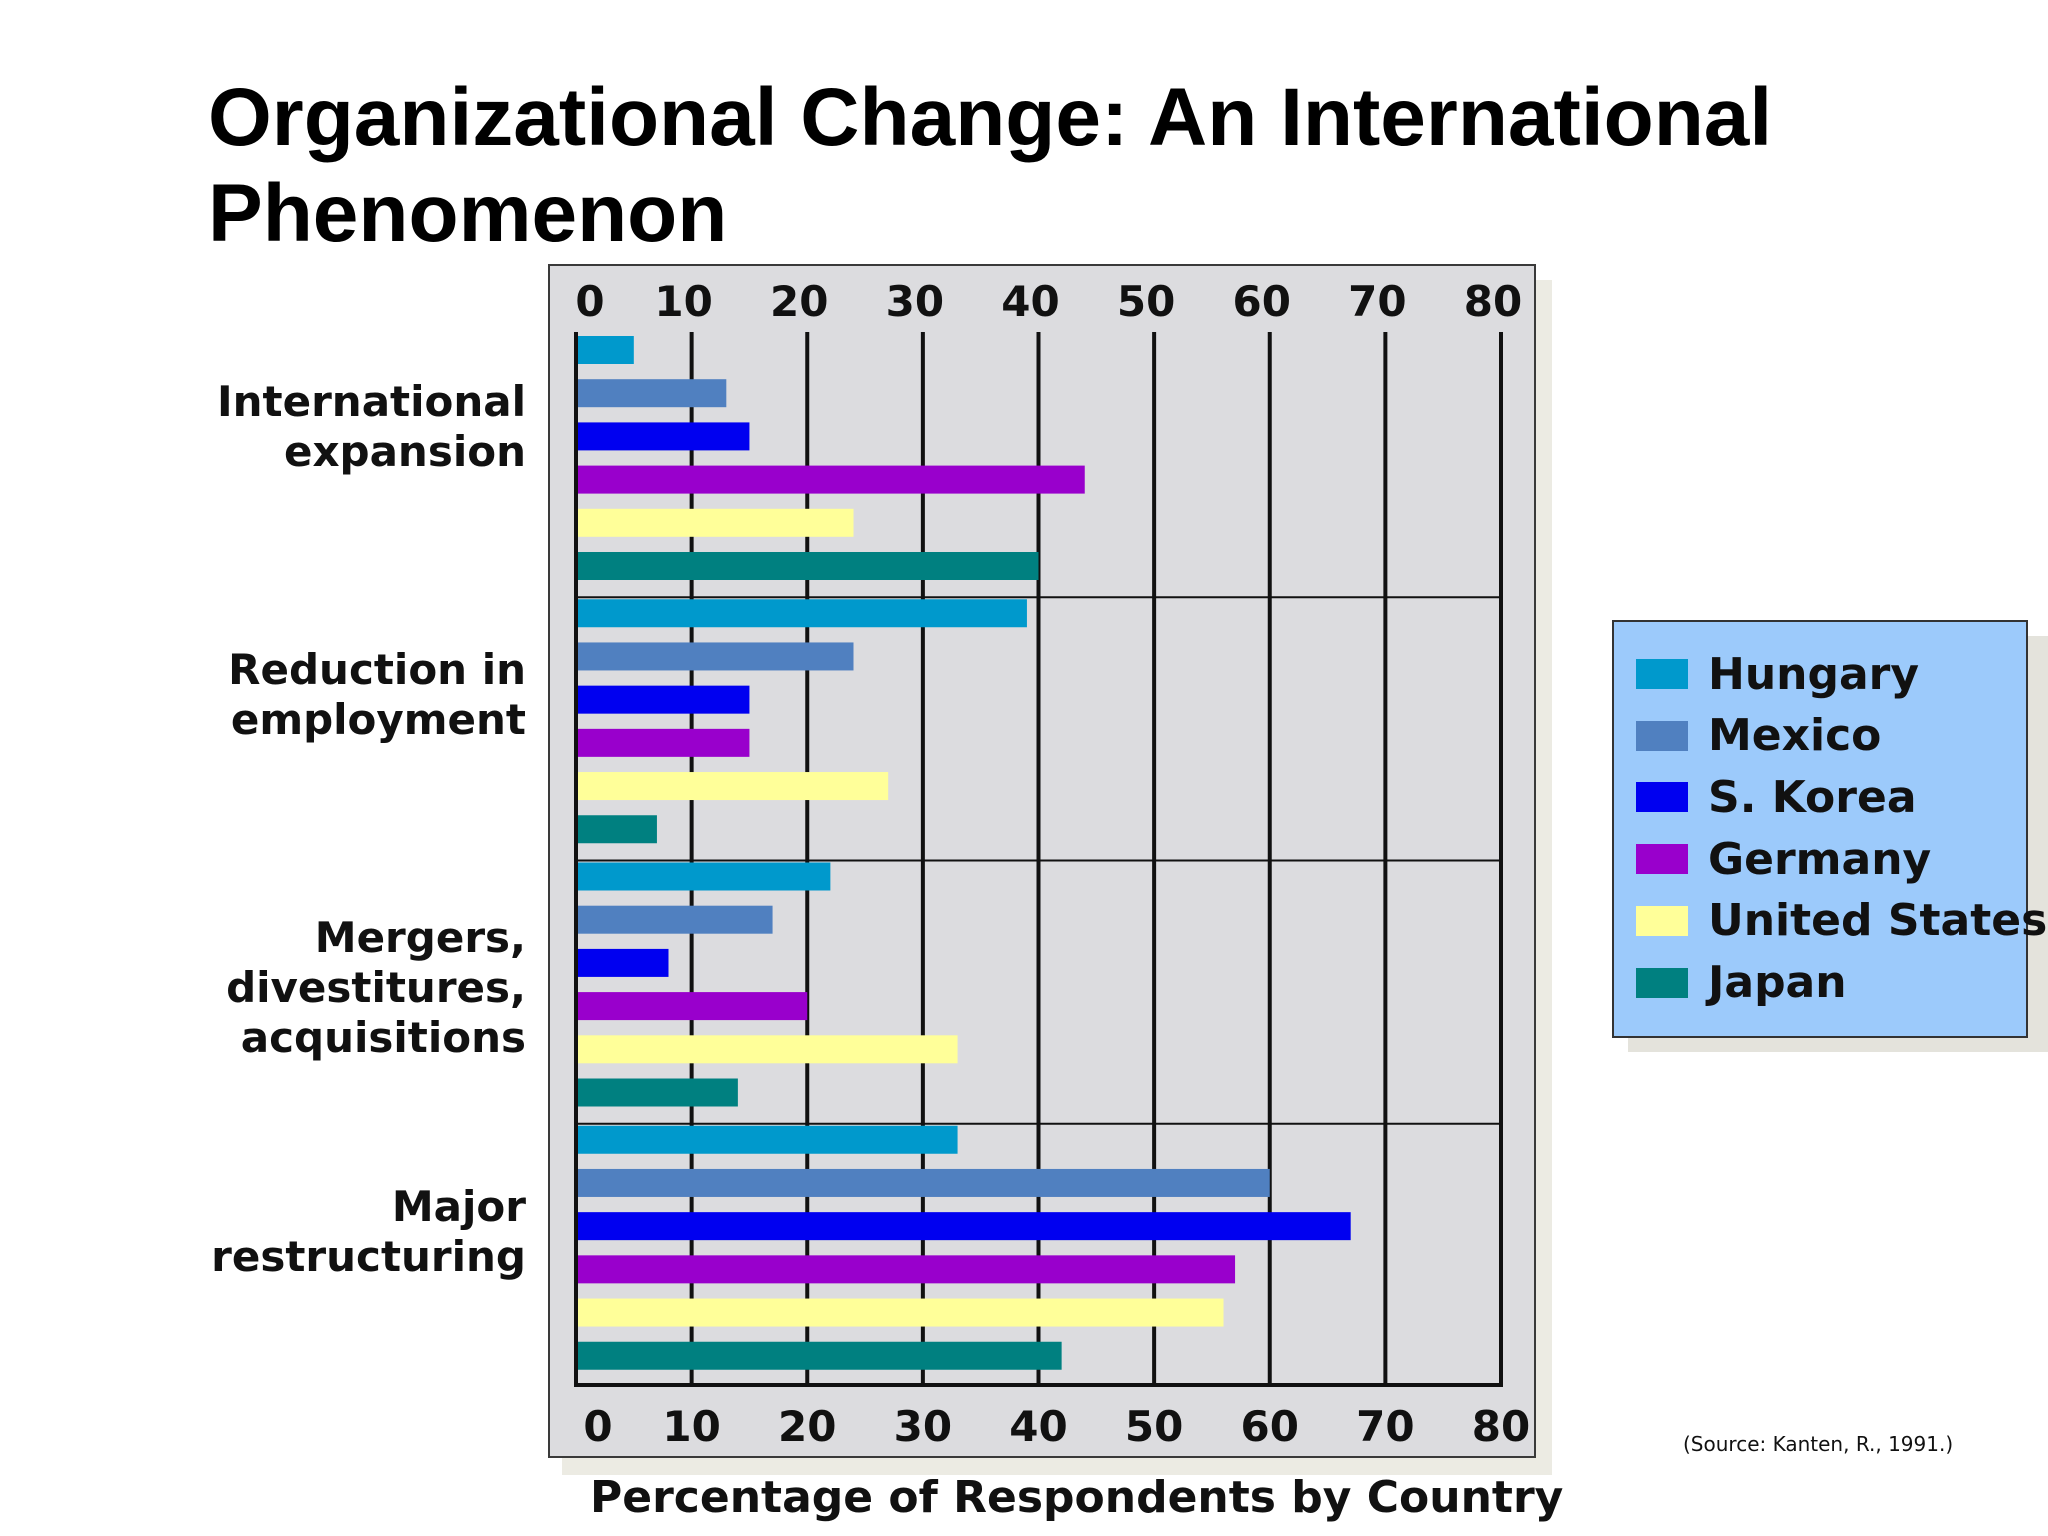 The width and height of the screenshot is (2048, 1536). I want to click on x-tick-label-top: 60, so click(1262, 301).